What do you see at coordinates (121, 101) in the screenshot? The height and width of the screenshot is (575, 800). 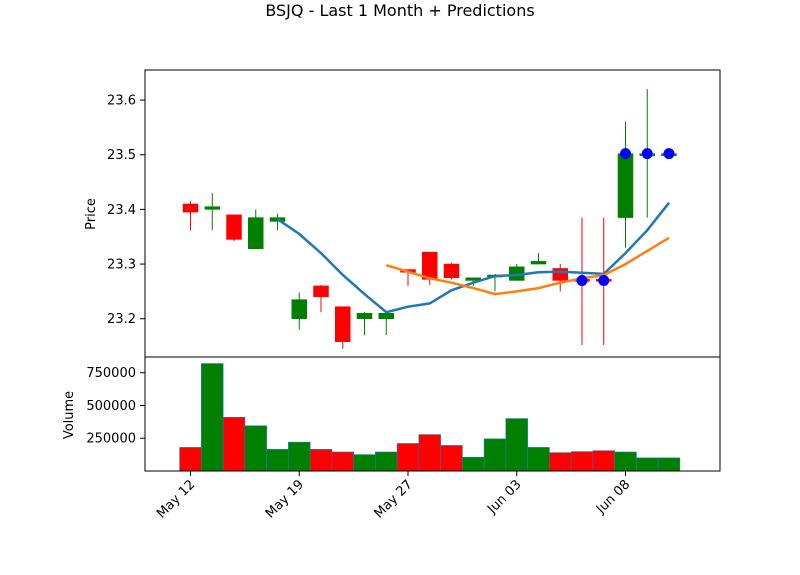 I see `price-tick-label: 23.6` at bounding box center [121, 101].